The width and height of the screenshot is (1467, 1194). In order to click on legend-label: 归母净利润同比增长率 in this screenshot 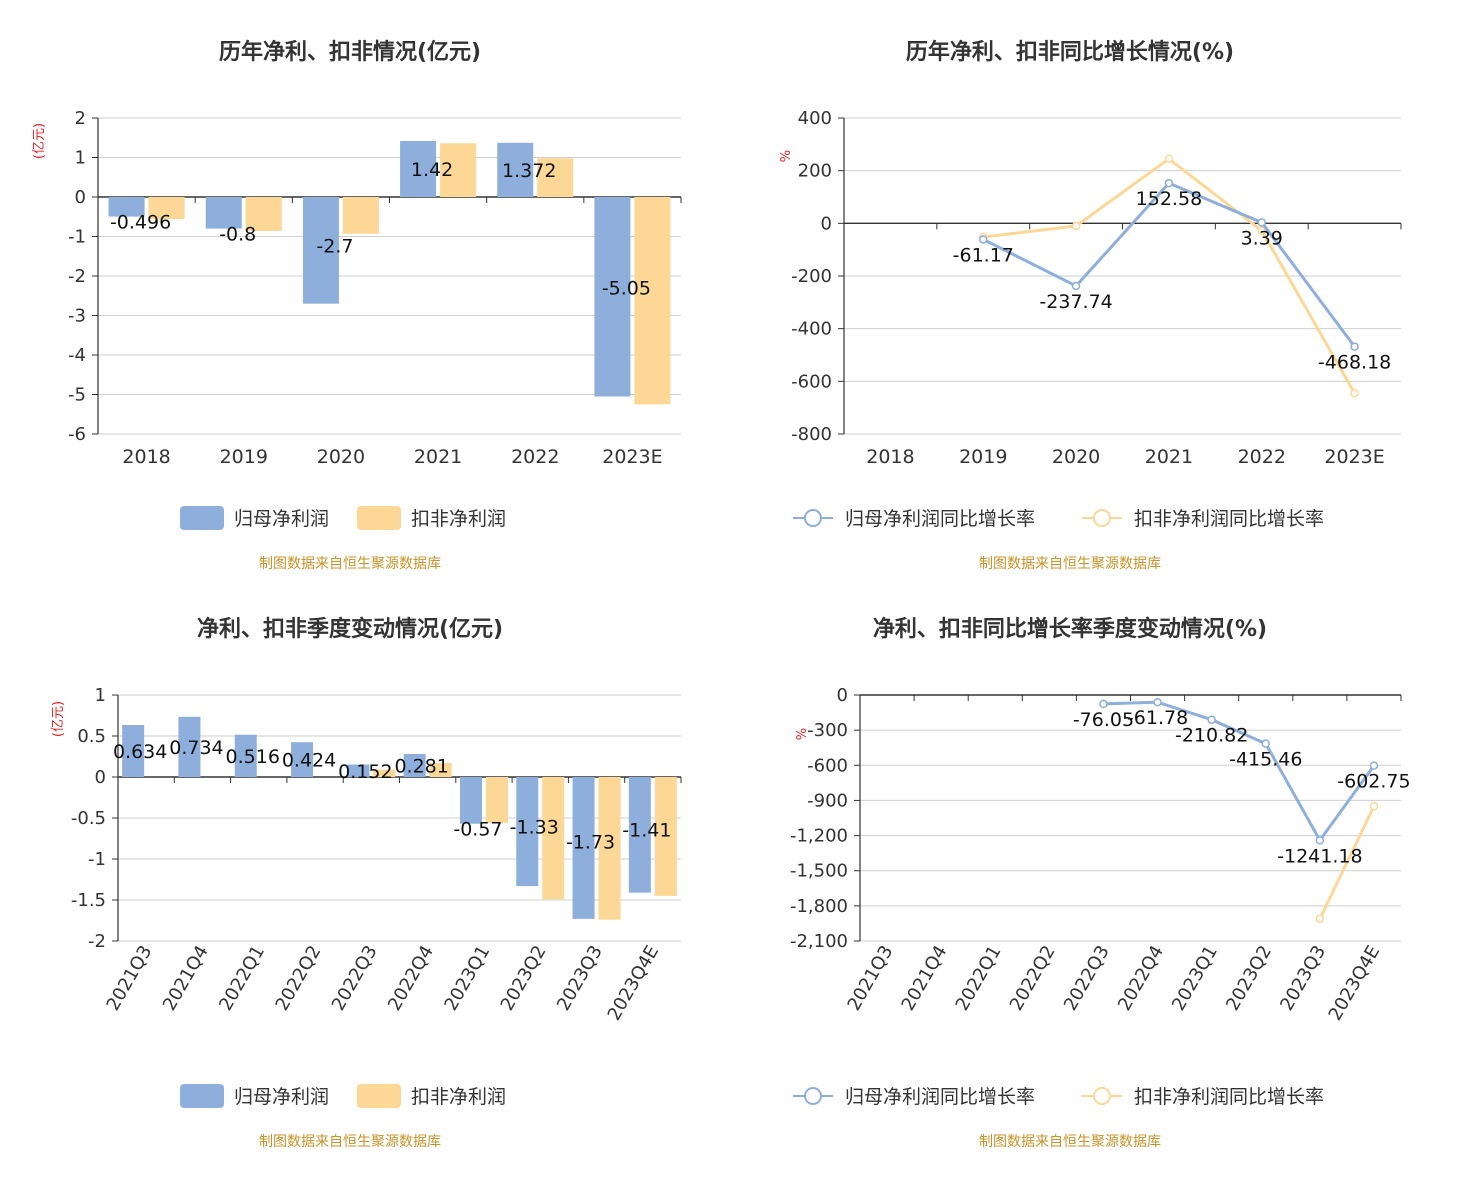, I will do `click(940, 1097)`.